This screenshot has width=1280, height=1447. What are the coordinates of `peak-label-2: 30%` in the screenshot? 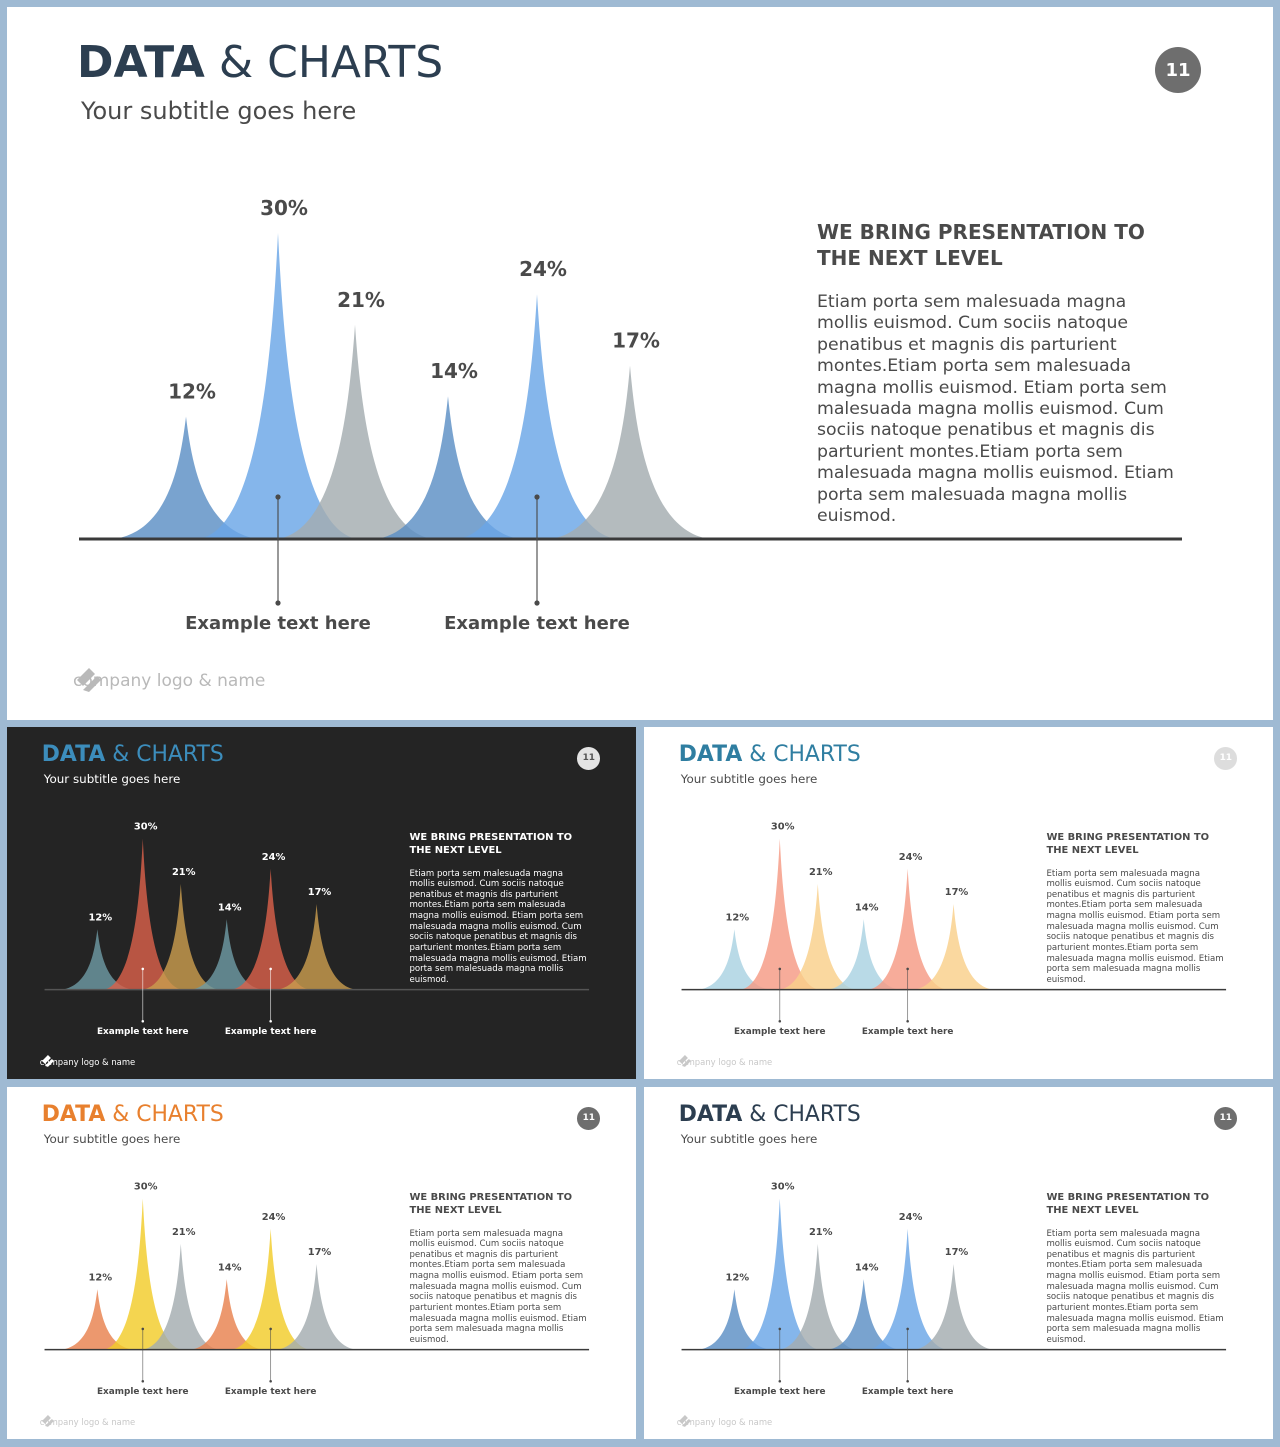 It's located at (146, 827).